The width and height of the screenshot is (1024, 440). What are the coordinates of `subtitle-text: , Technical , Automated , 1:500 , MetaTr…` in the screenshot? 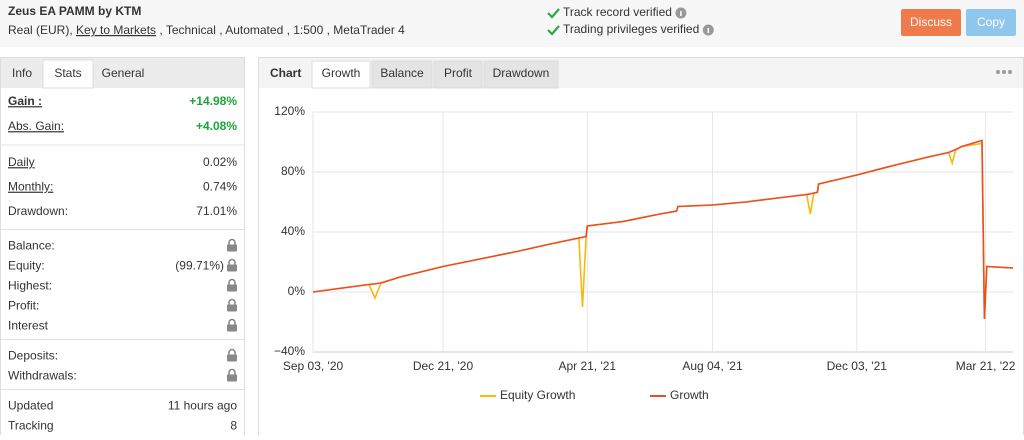 It's located at (280, 30).